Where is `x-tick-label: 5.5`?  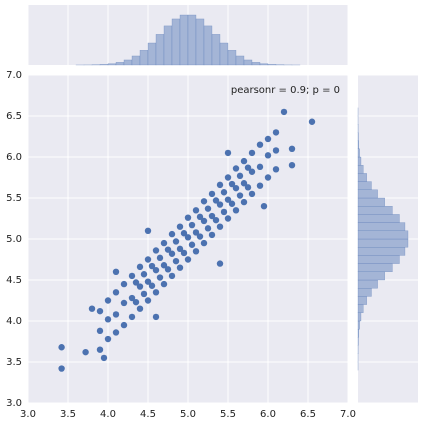 x-tick-label: 5.5 is located at coordinates (228, 414).